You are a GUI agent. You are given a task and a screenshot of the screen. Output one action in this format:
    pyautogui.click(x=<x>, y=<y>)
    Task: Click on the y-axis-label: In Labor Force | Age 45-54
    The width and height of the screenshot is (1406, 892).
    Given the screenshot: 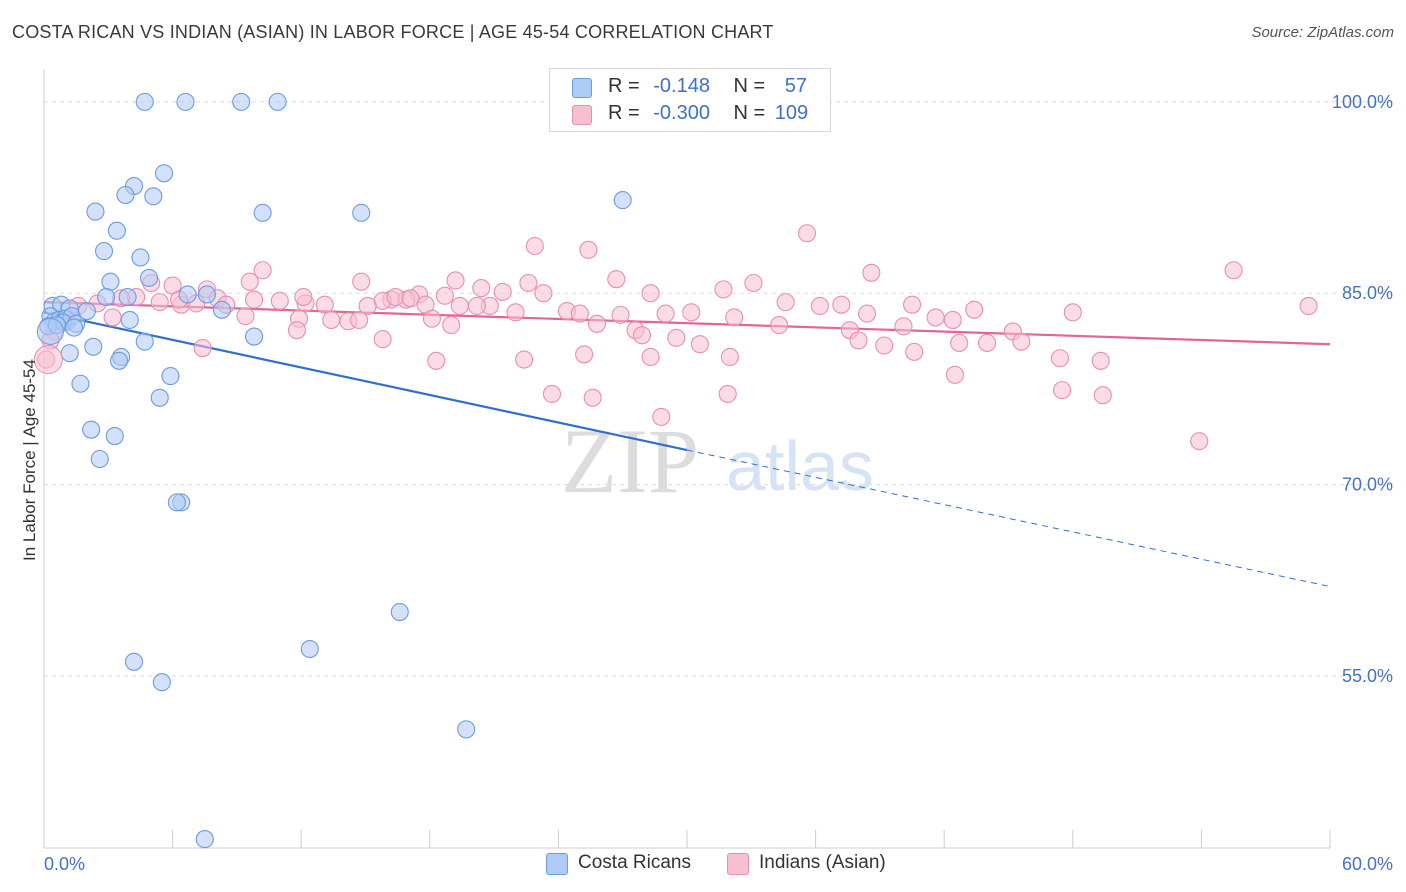 What is the action you would take?
    pyautogui.click(x=29, y=460)
    